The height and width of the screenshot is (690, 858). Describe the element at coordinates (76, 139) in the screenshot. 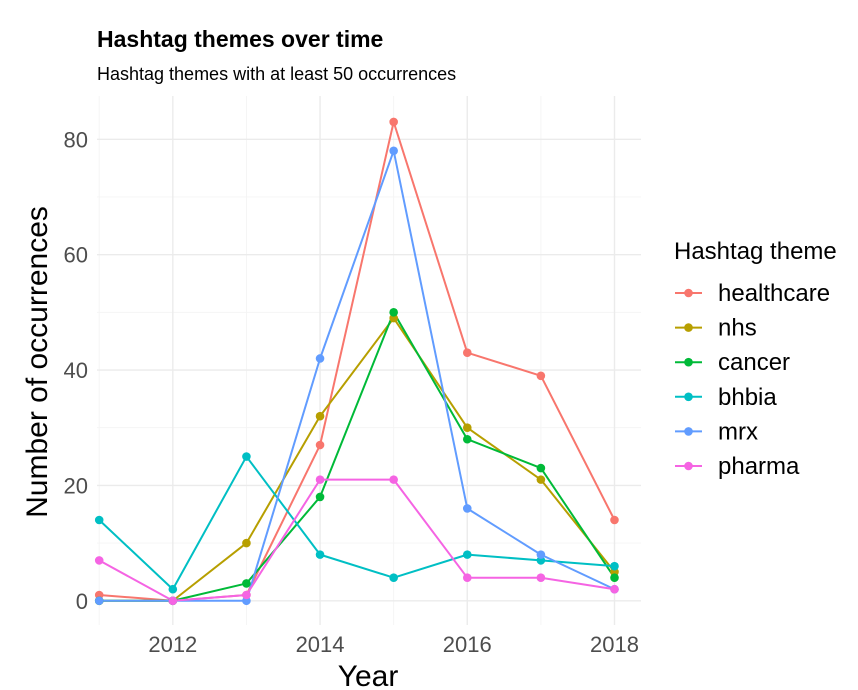

I see `y-tick-label: 80` at that location.